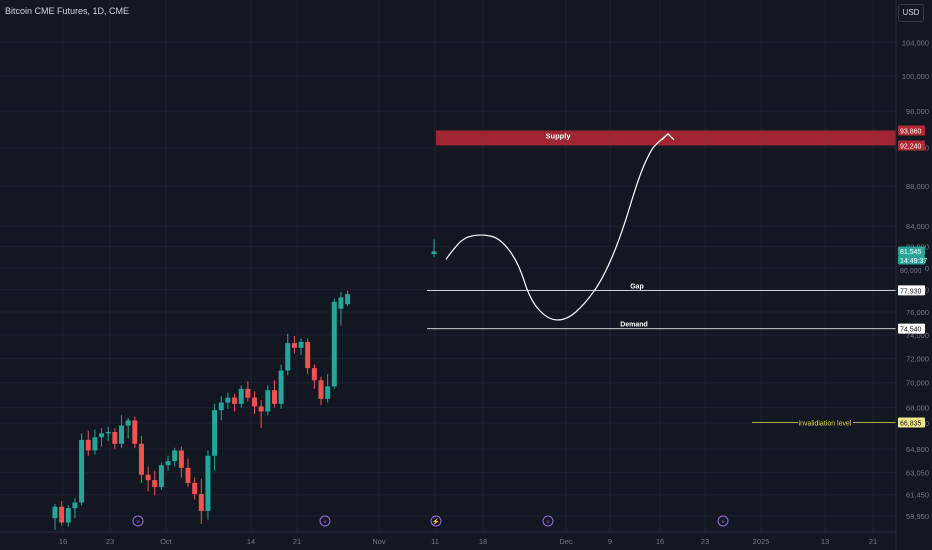  Describe the element at coordinates (67, 11) in the screenshot. I see `chart-title: Bitcoin CME Futures, 1D, CME` at that location.